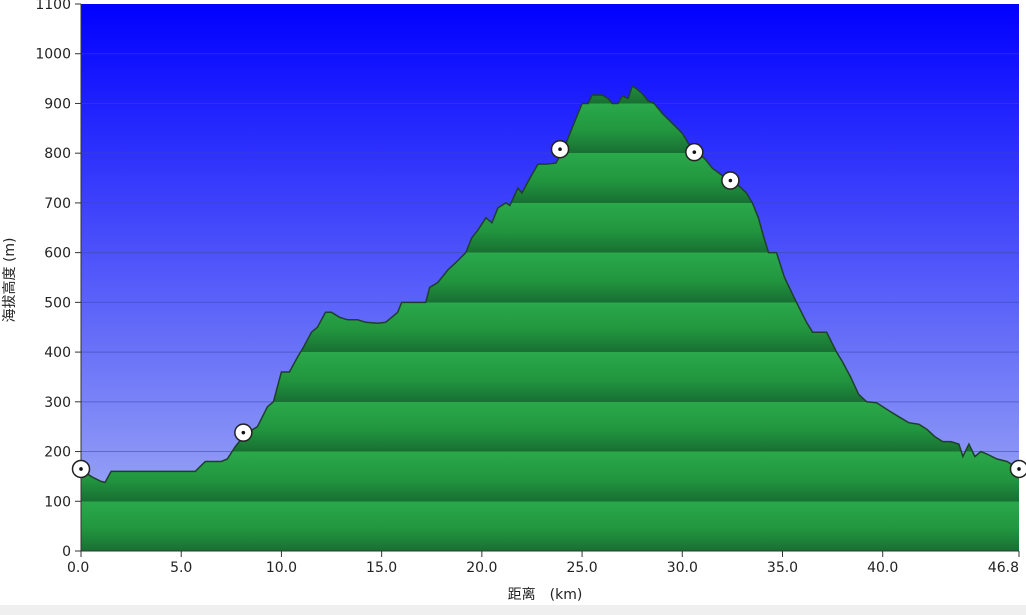 Image resolution: width=1026 pixels, height=615 pixels. Describe the element at coordinates (581, 568) in the screenshot. I see `x-tick-label: 25.0` at that location.